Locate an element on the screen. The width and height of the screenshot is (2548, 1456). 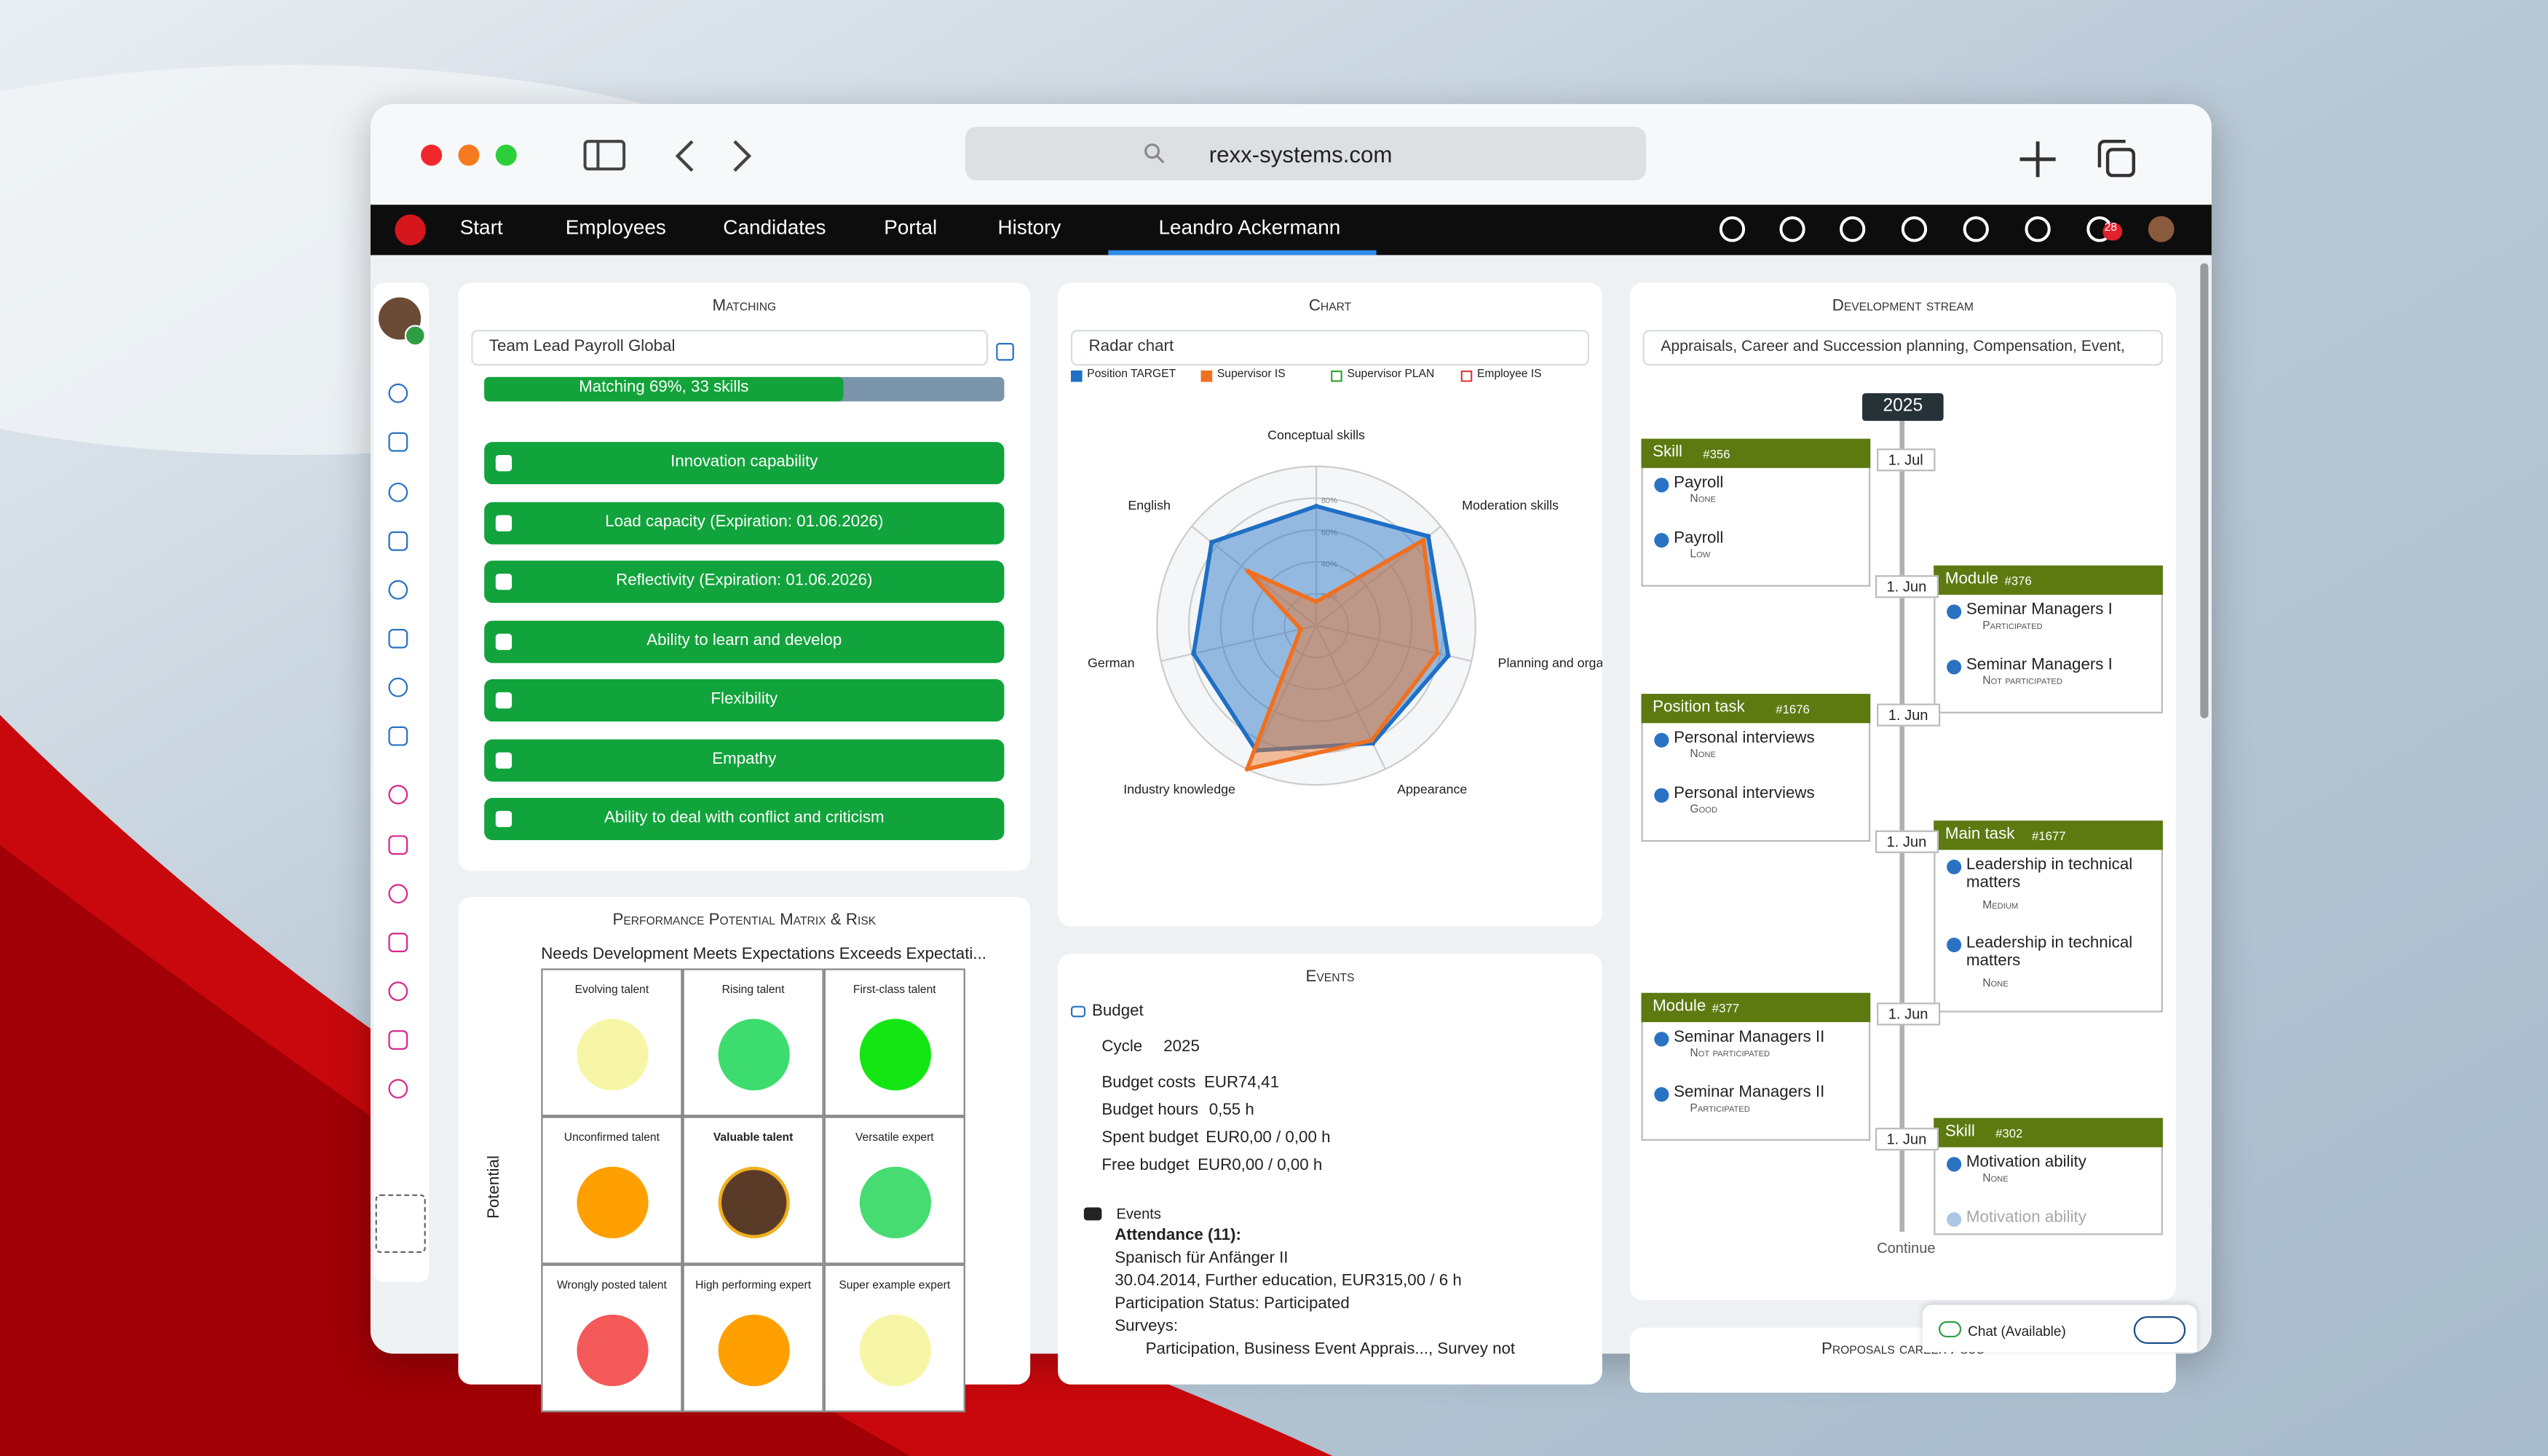
toolbar-icons is located at coordinates (679, 155).